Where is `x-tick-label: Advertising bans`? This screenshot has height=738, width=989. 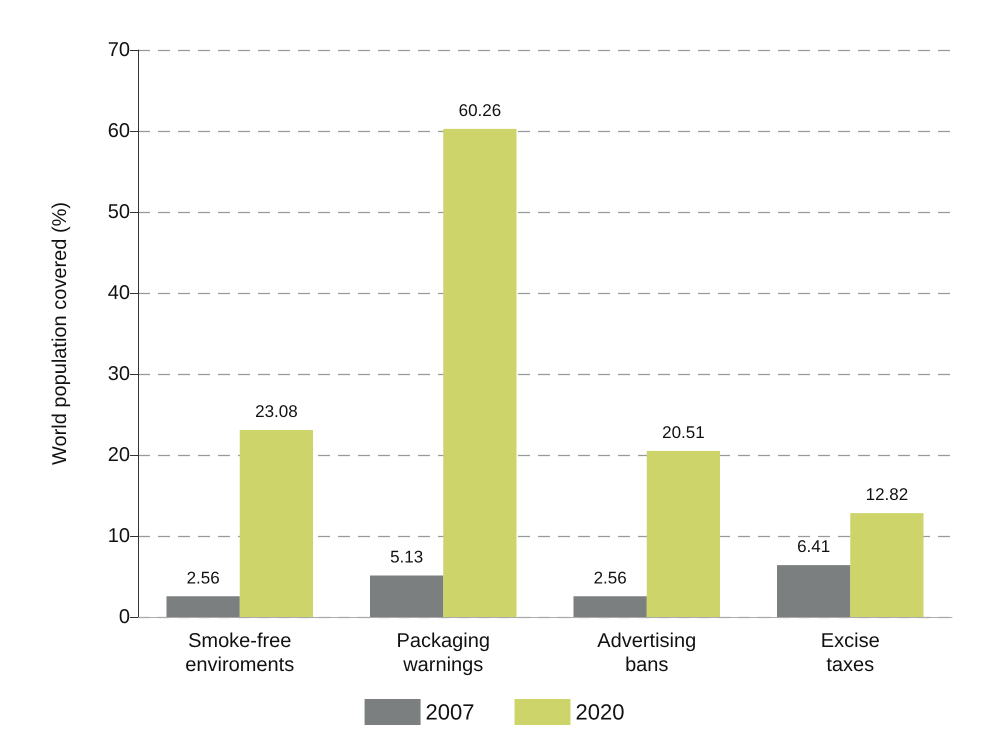 x-tick-label: Advertising bans is located at coordinates (646, 653).